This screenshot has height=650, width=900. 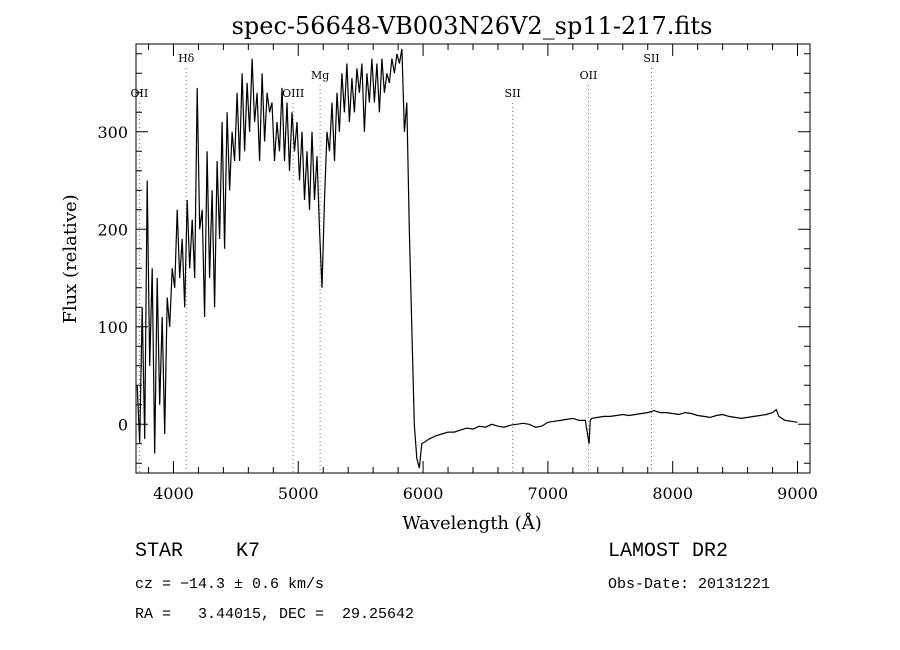 What do you see at coordinates (186, 58) in the screenshot?
I see `spectral-line-label: Hδ` at bounding box center [186, 58].